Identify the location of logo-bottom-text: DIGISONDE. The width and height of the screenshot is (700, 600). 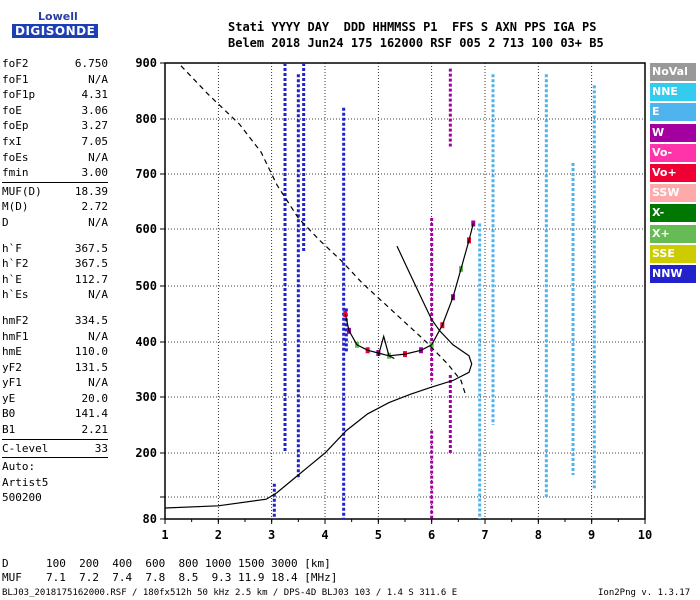
(55, 31).